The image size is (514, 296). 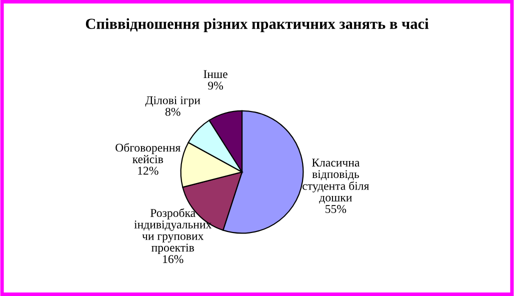 What do you see at coordinates (148, 170) in the screenshot?
I see `data-label: 12%` at bounding box center [148, 170].